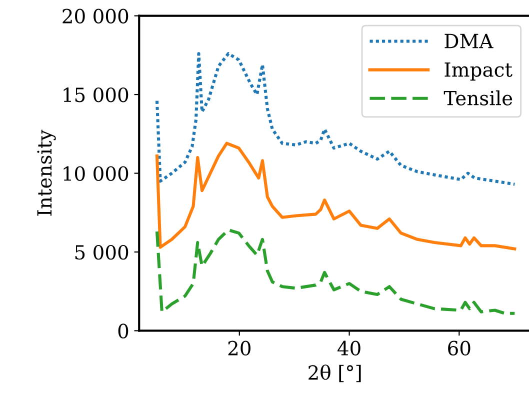 This screenshot has height=416, width=529. What do you see at coordinates (46, 173) in the screenshot?
I see `y-axis-title: Intensity` at bounding box center [46, 173].